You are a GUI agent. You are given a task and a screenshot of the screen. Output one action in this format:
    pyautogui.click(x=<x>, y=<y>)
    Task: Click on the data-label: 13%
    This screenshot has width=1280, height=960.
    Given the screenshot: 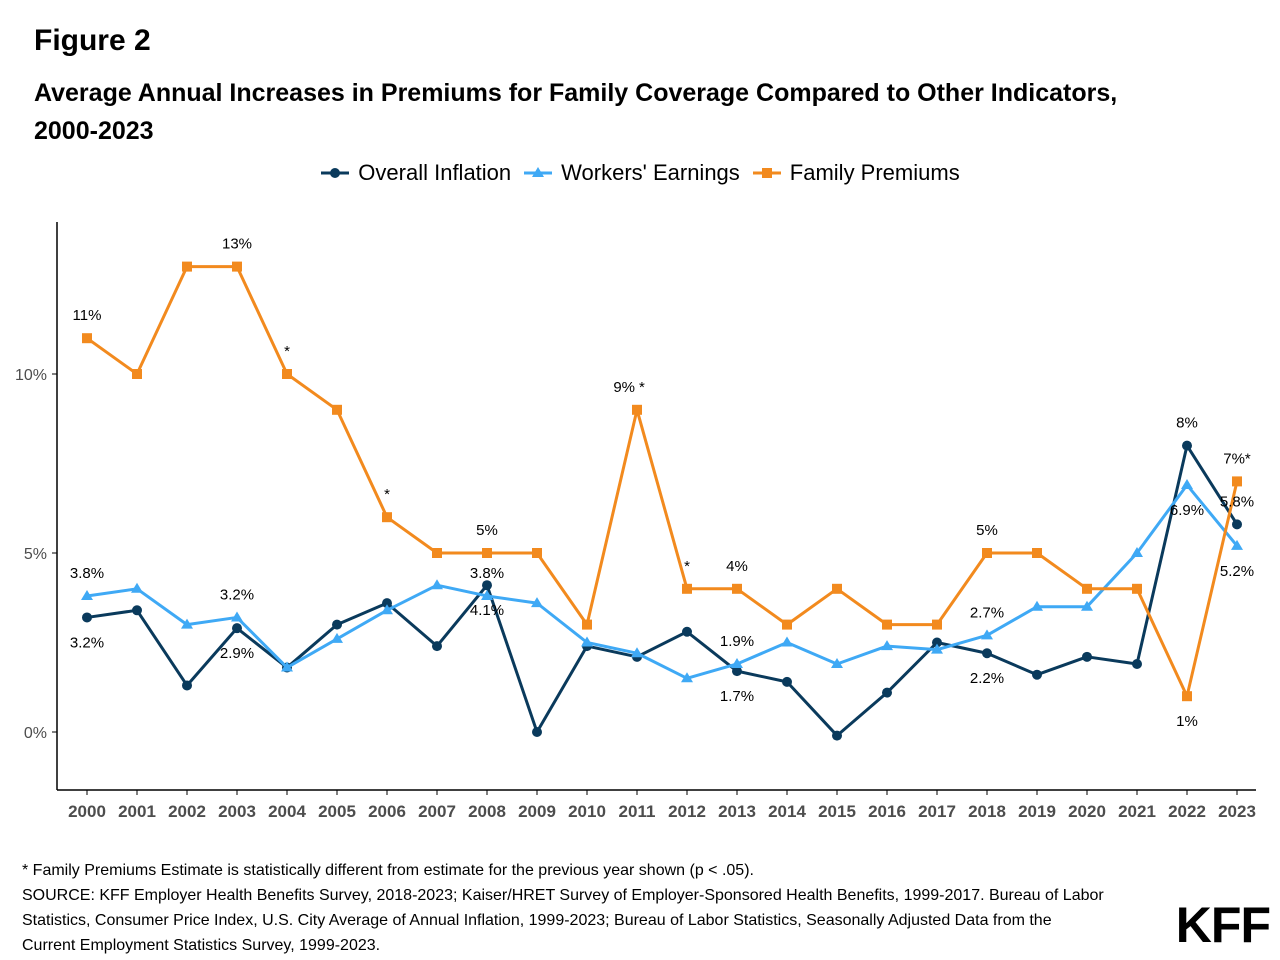 What is the action you would take?
    pyautogui.click(x=237, y=244)
    